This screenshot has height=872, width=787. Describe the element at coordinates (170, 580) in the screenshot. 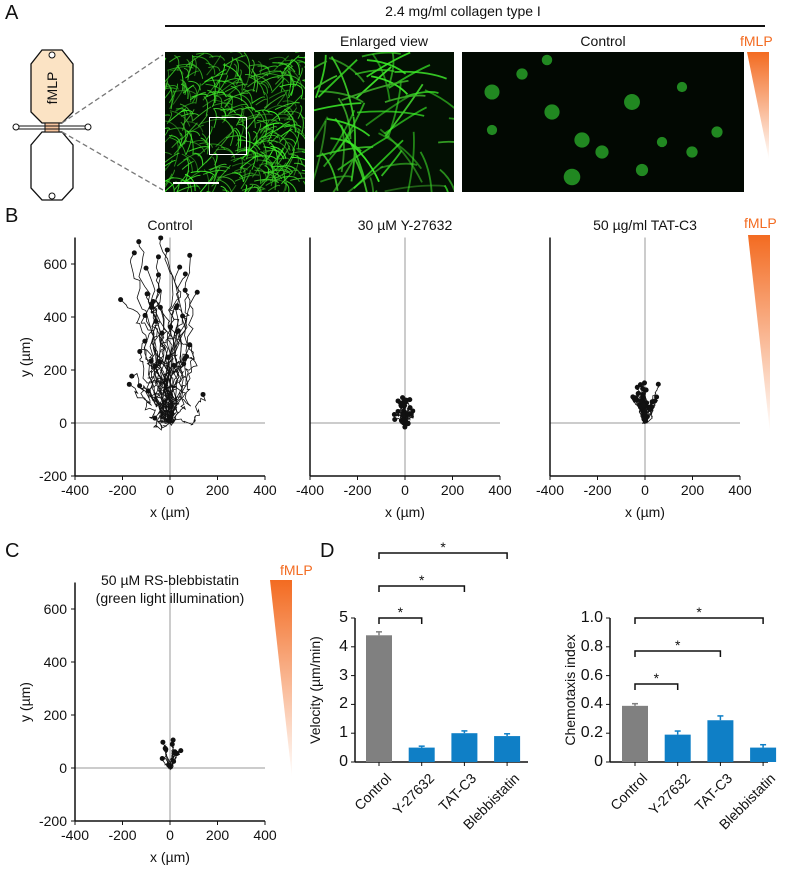

I see `chart-title: 50 µM RS-blebbistatin` at that location.